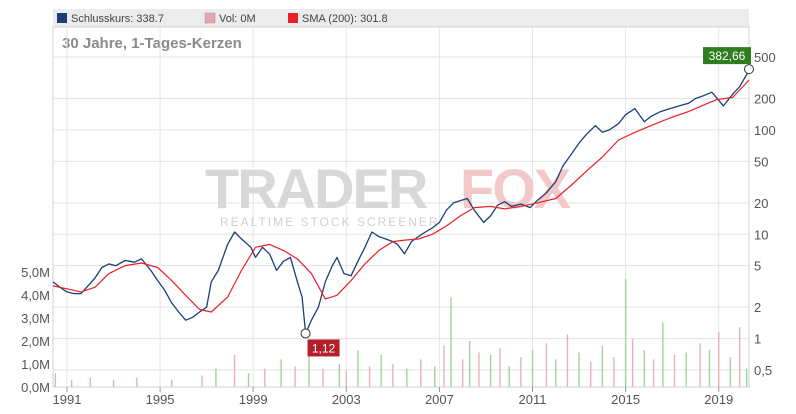 The image size is (796, 414). What do you see at coordinates (35, 330) in the screenshot?
I see `volume-axis: 0,0M 1,0M 2,0M 3,0M 4,0M 5,0M` at bounding box center [35, 330].